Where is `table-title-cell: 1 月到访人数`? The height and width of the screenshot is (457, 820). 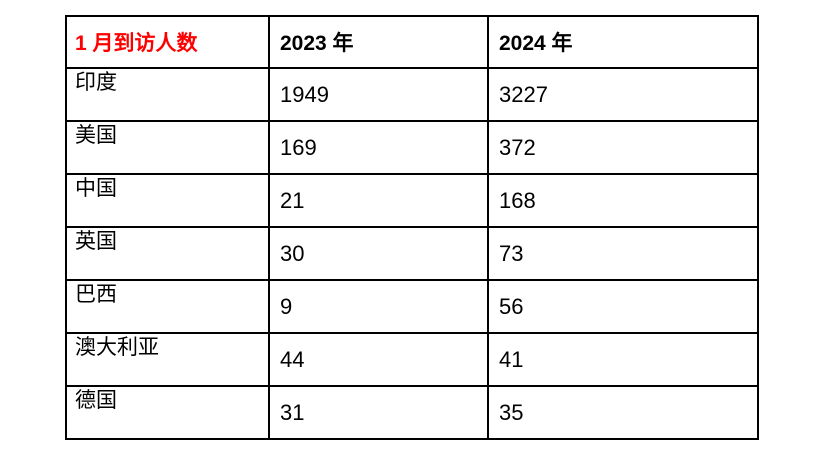
table-title-cell: 1 月到访人数 is located at coordinates (167, 42).